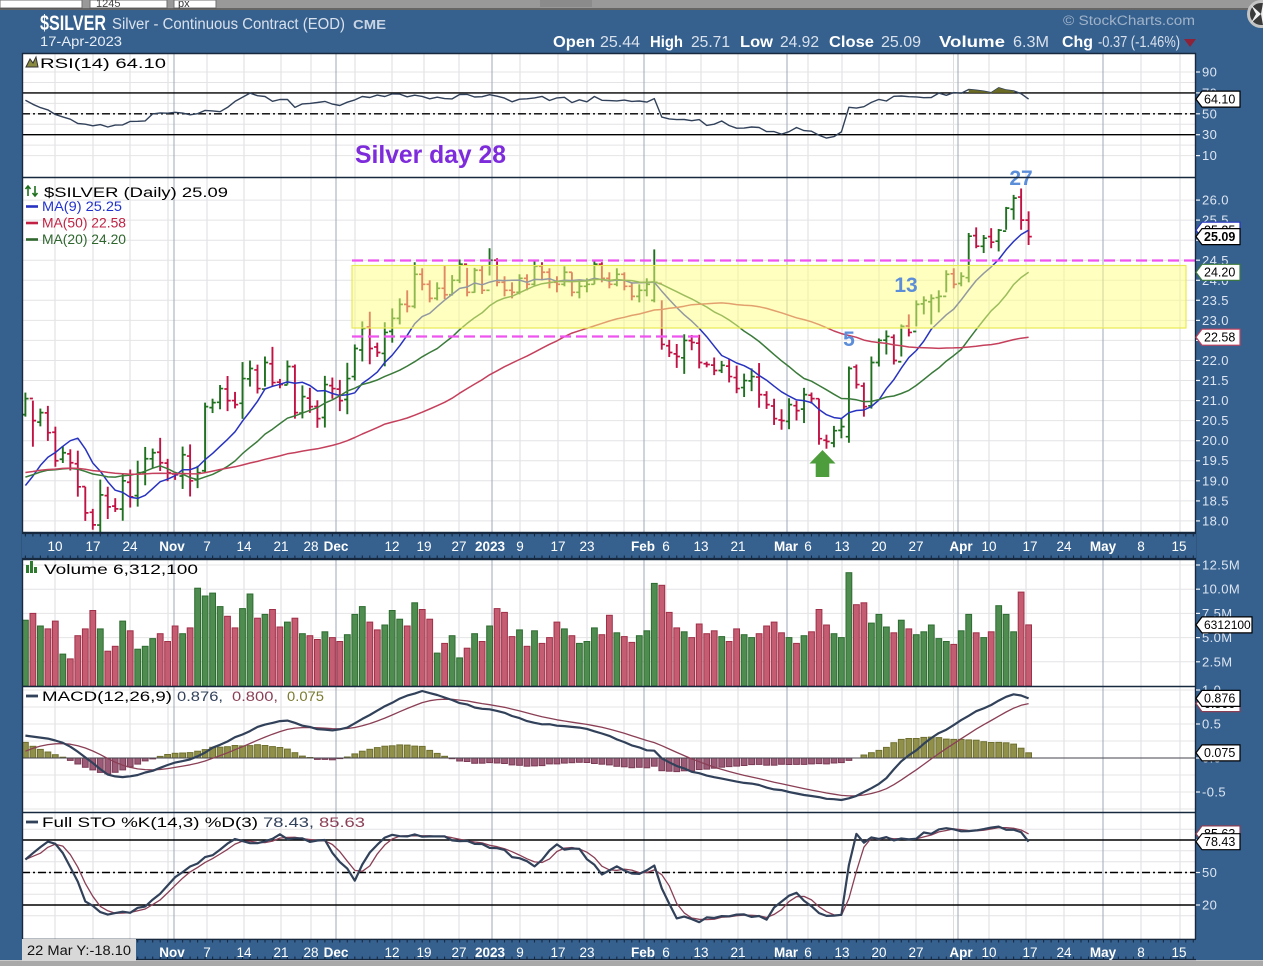 This screenshot has width=1263, height=966. I want to click on svg-text: 9, so click(520, 546).